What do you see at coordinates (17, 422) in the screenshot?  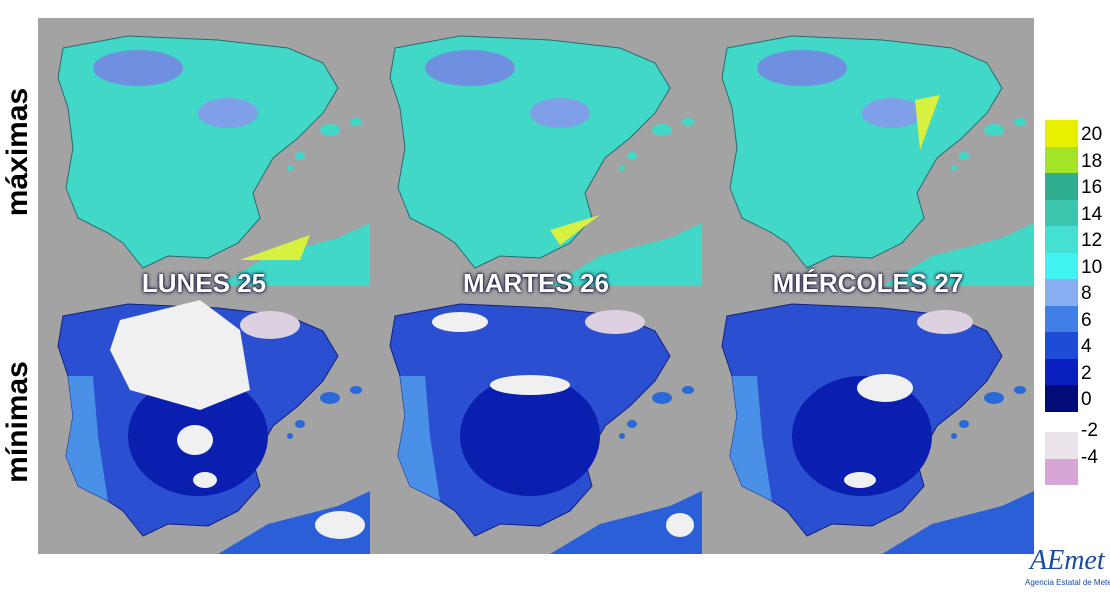 I see `row-label: mínimas` at bounding box center [17, 422].